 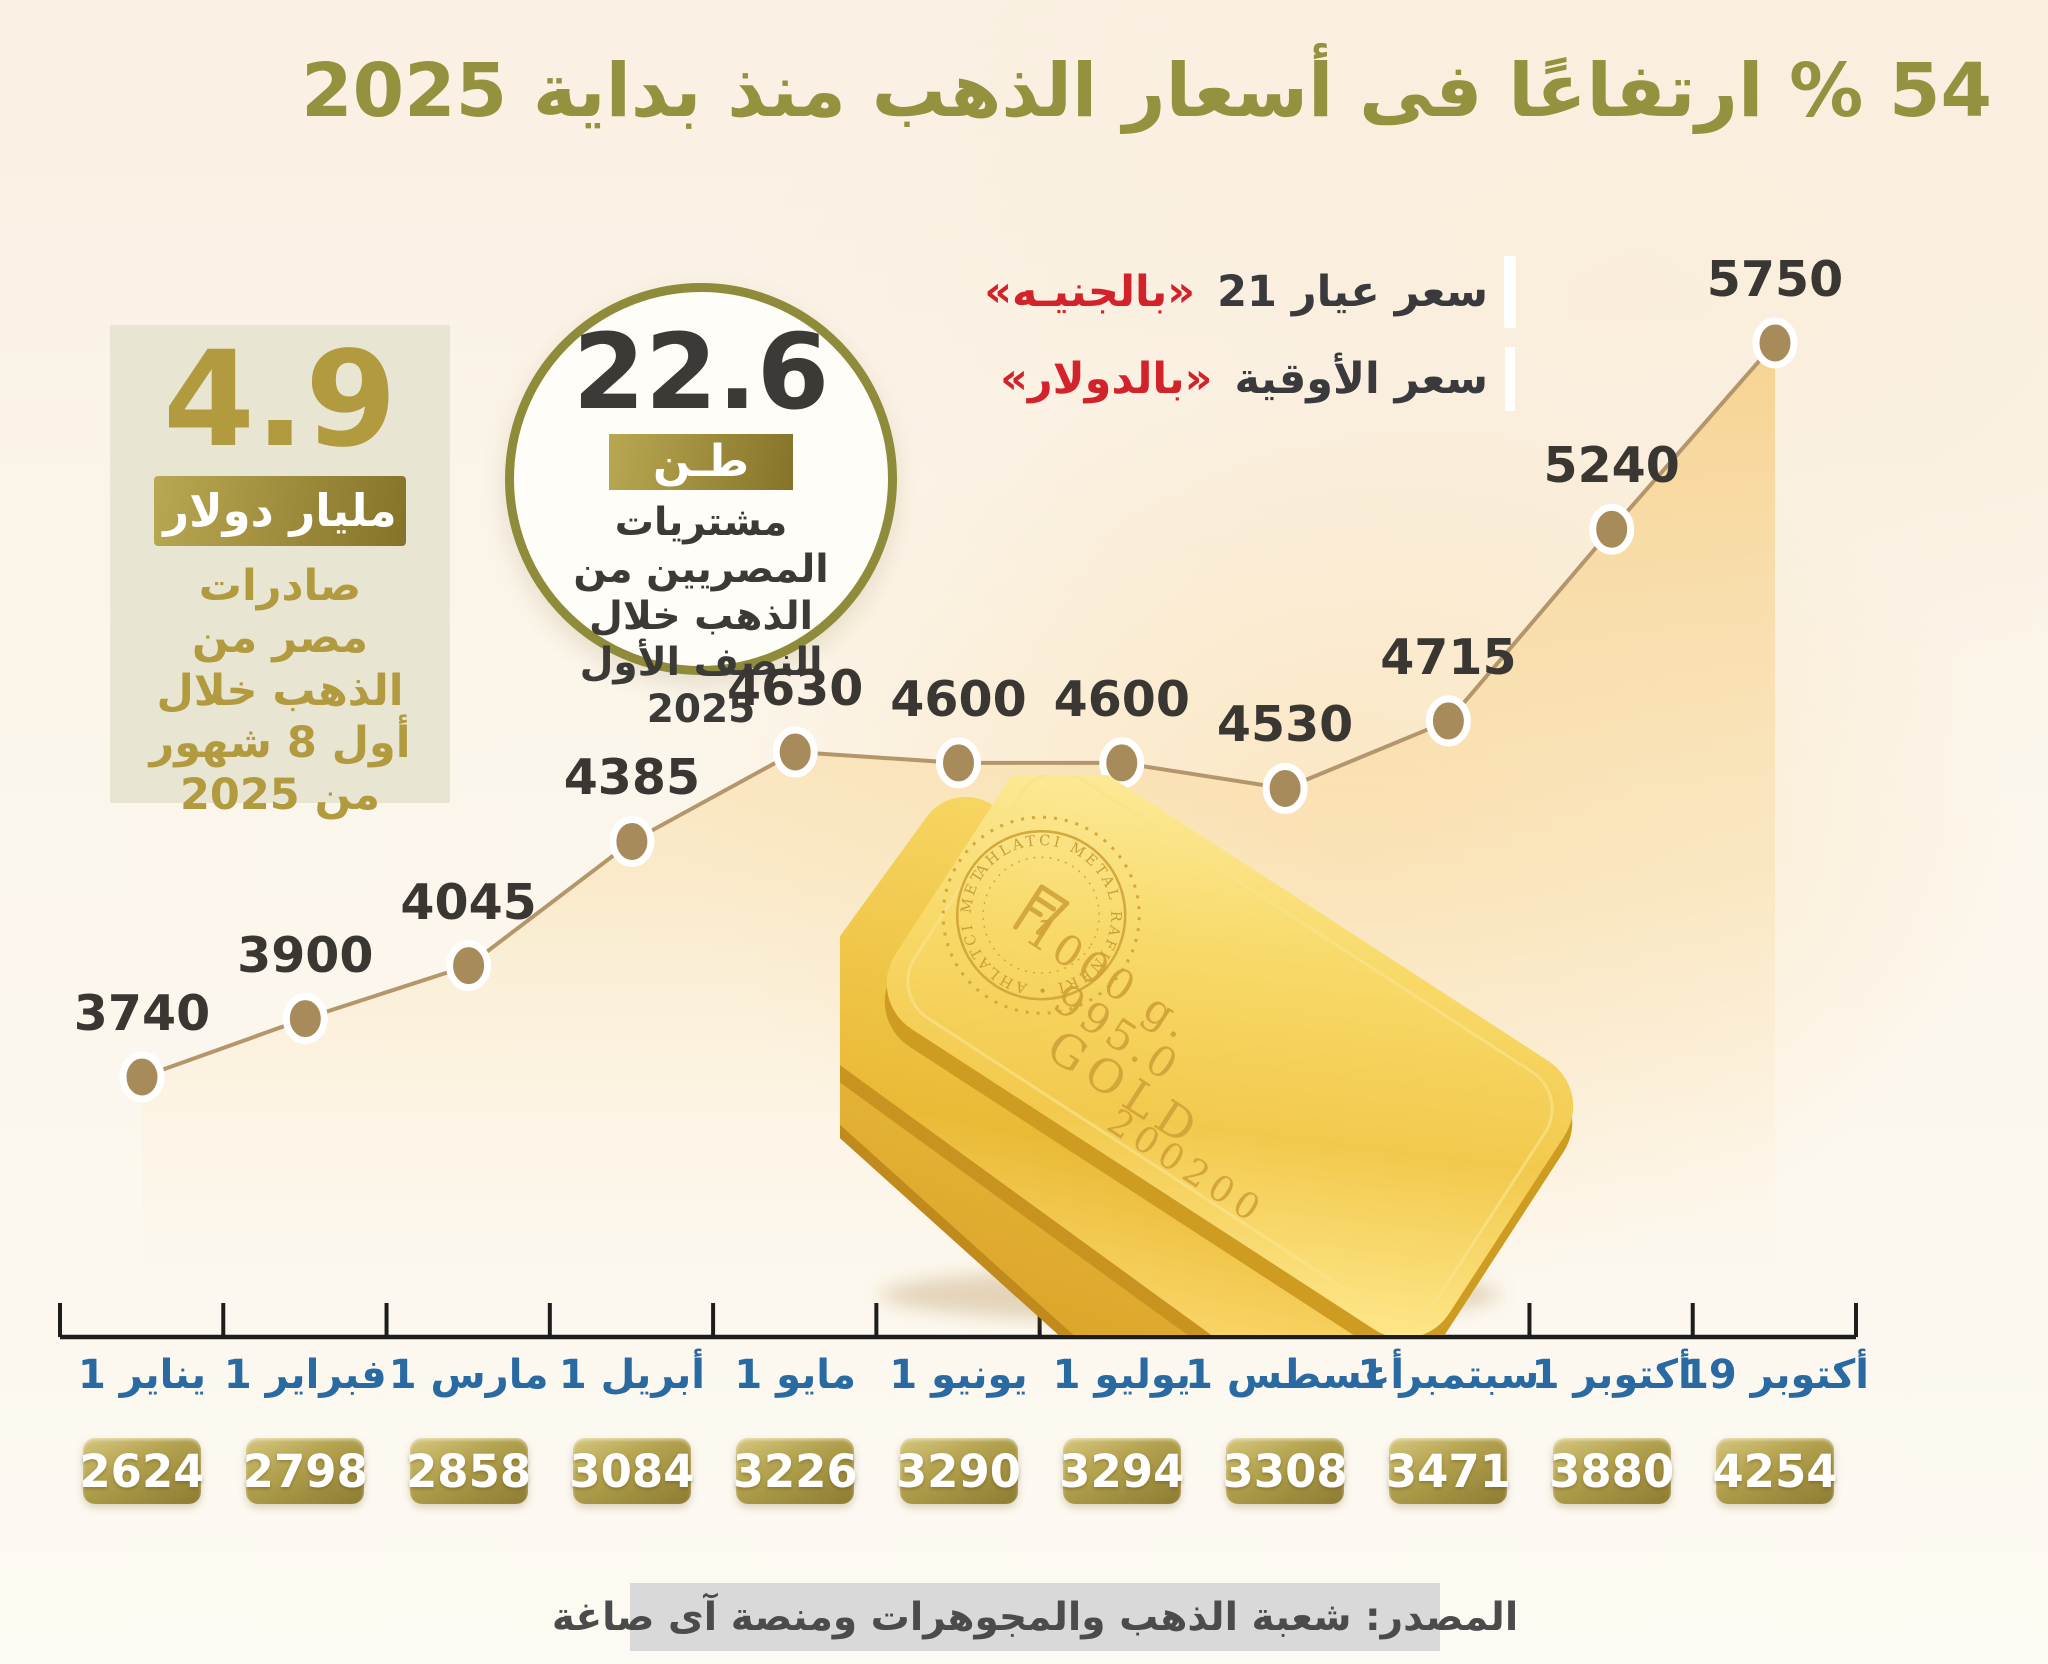 I want to click on export-unit-badge: مليار دولار, so click(x=280, y=510).